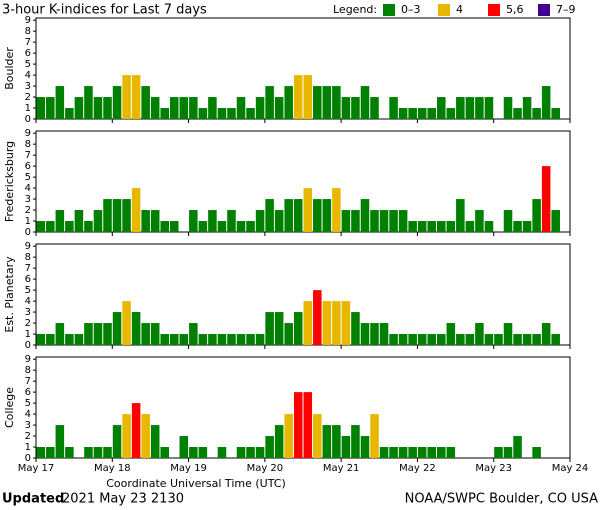 This screenshot has width=600, height=510. I want to click on x-tick-label: May 17, so click(36, 468).